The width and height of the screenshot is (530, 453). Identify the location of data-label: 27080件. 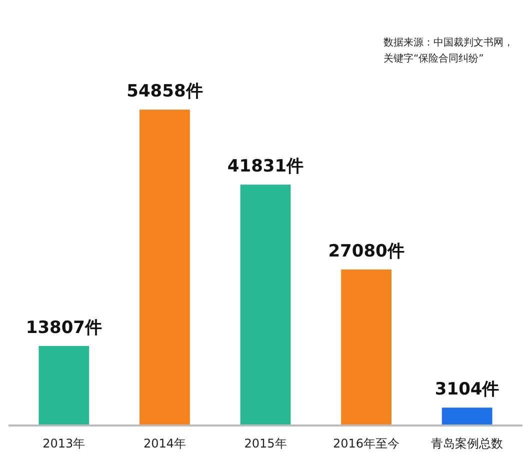
(366, 252).